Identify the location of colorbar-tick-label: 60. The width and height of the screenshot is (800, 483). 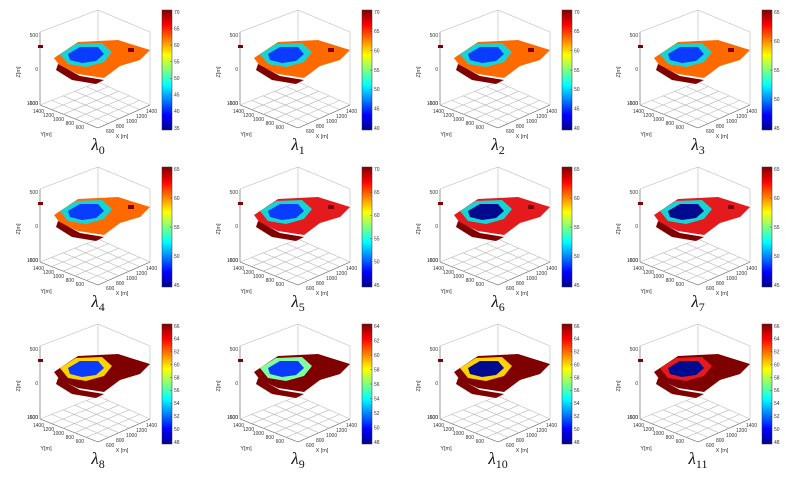
(577, 365).